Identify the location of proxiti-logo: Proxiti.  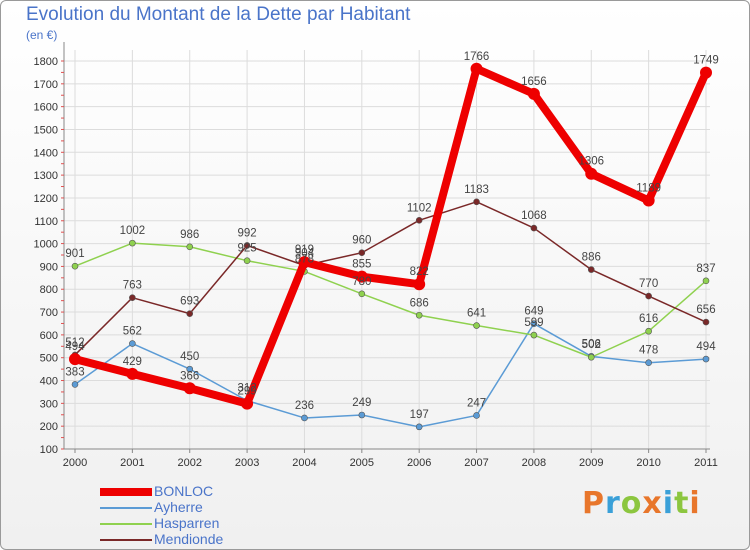
(641, 503).